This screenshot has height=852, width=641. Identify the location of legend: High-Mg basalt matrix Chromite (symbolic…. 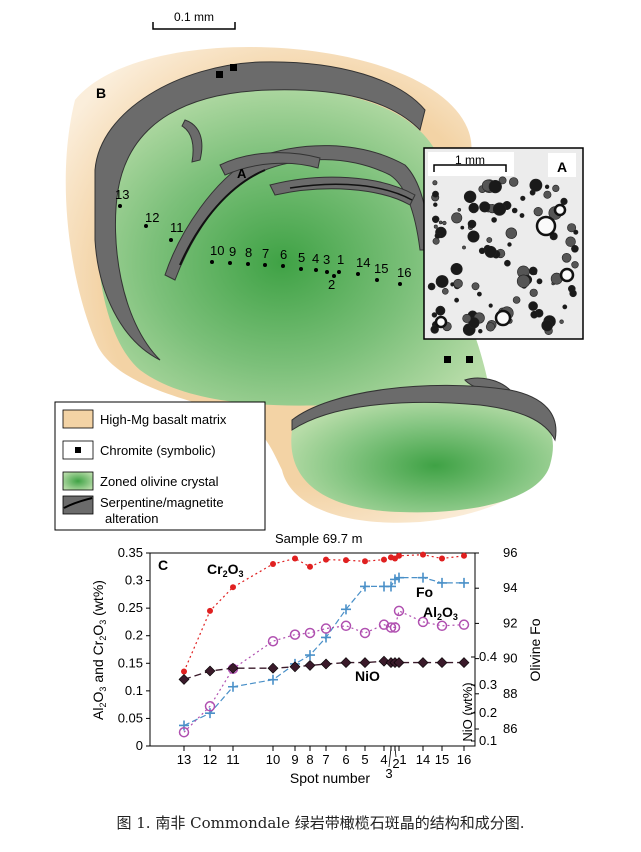
(160, 466).